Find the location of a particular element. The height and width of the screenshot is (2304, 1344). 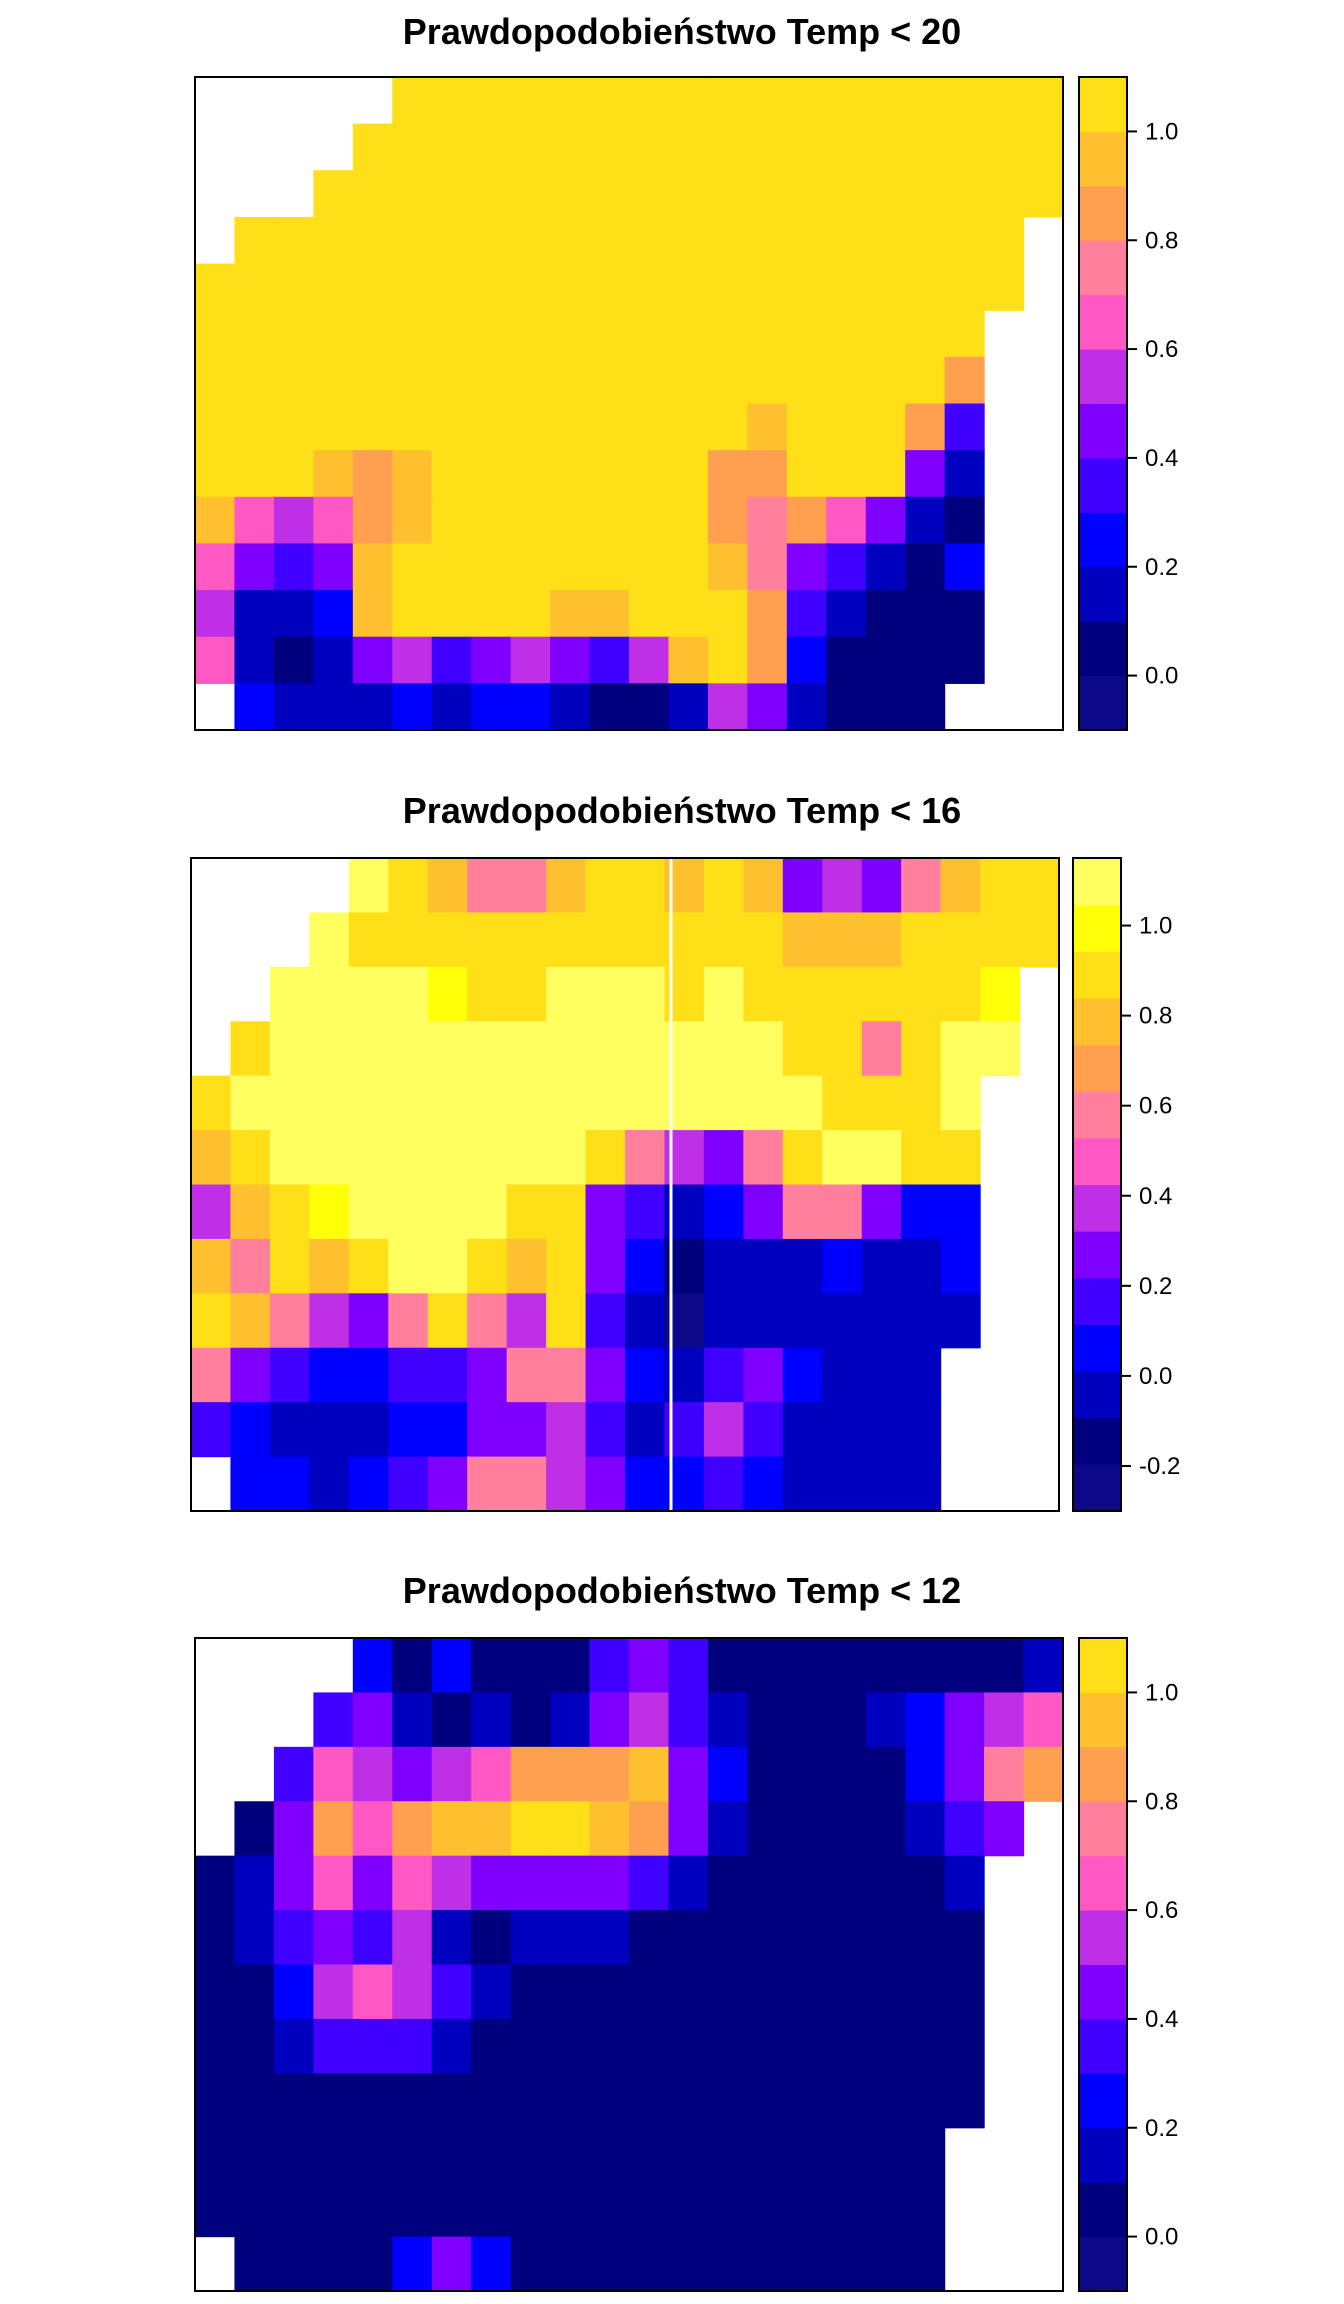

legend-tick-label: 0.0 is located at coordinates (1155, 1376).